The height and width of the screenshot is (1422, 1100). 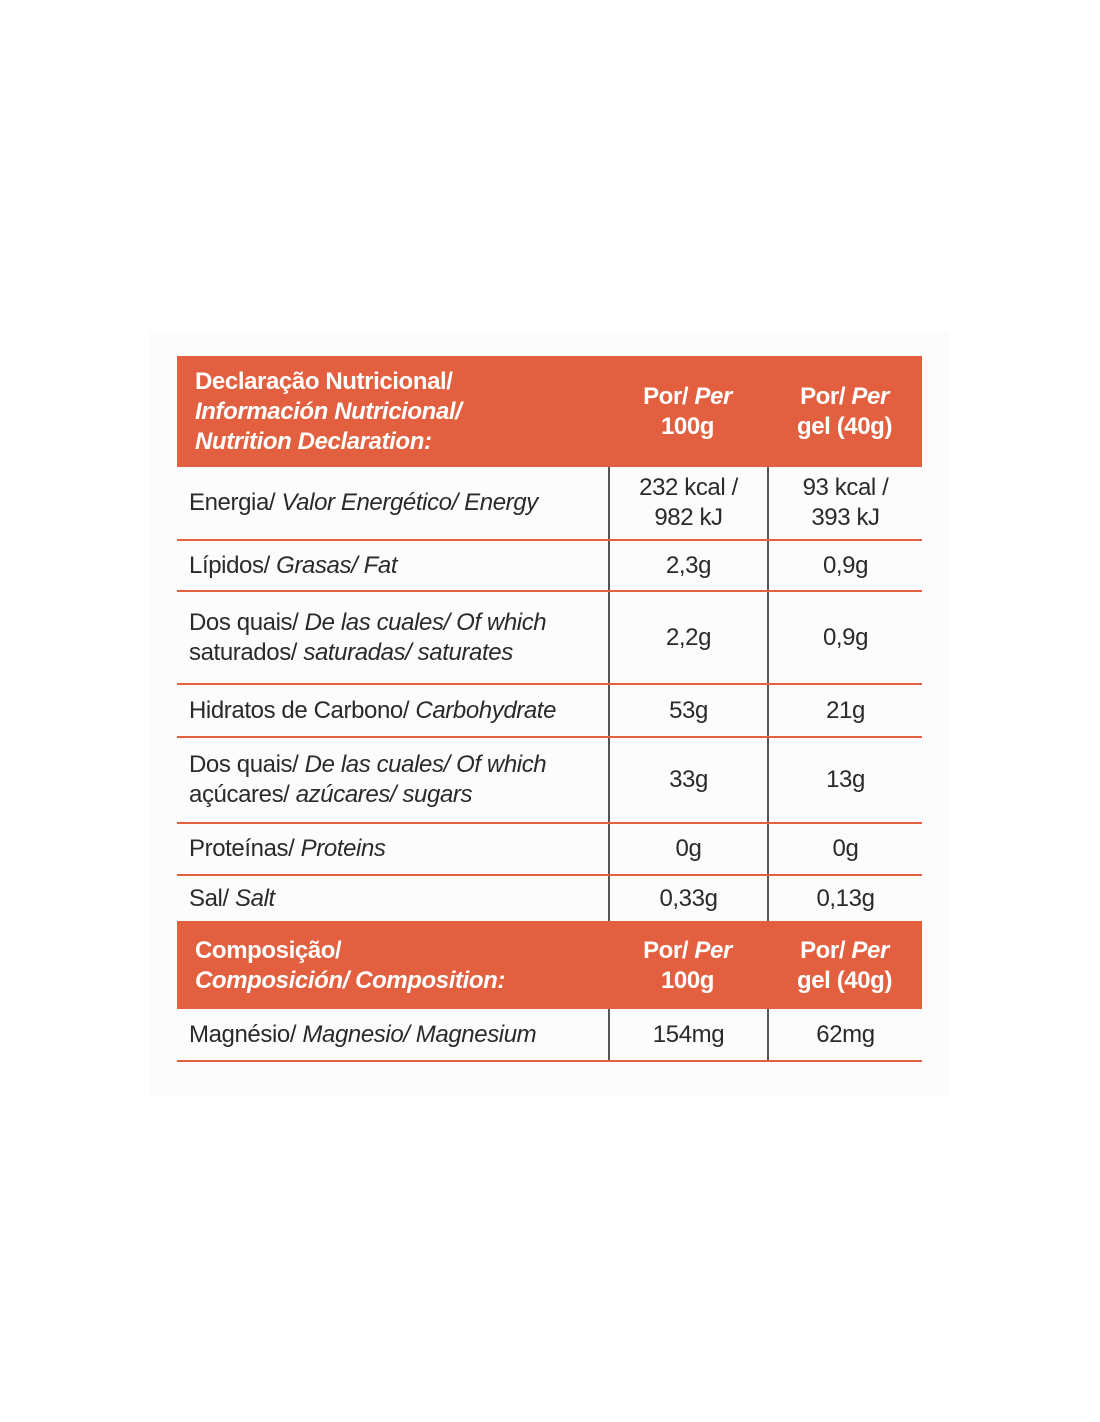 I want to click on text-line: Dos quais/ De las cuales/ Of which, so click(x=398, y=765).